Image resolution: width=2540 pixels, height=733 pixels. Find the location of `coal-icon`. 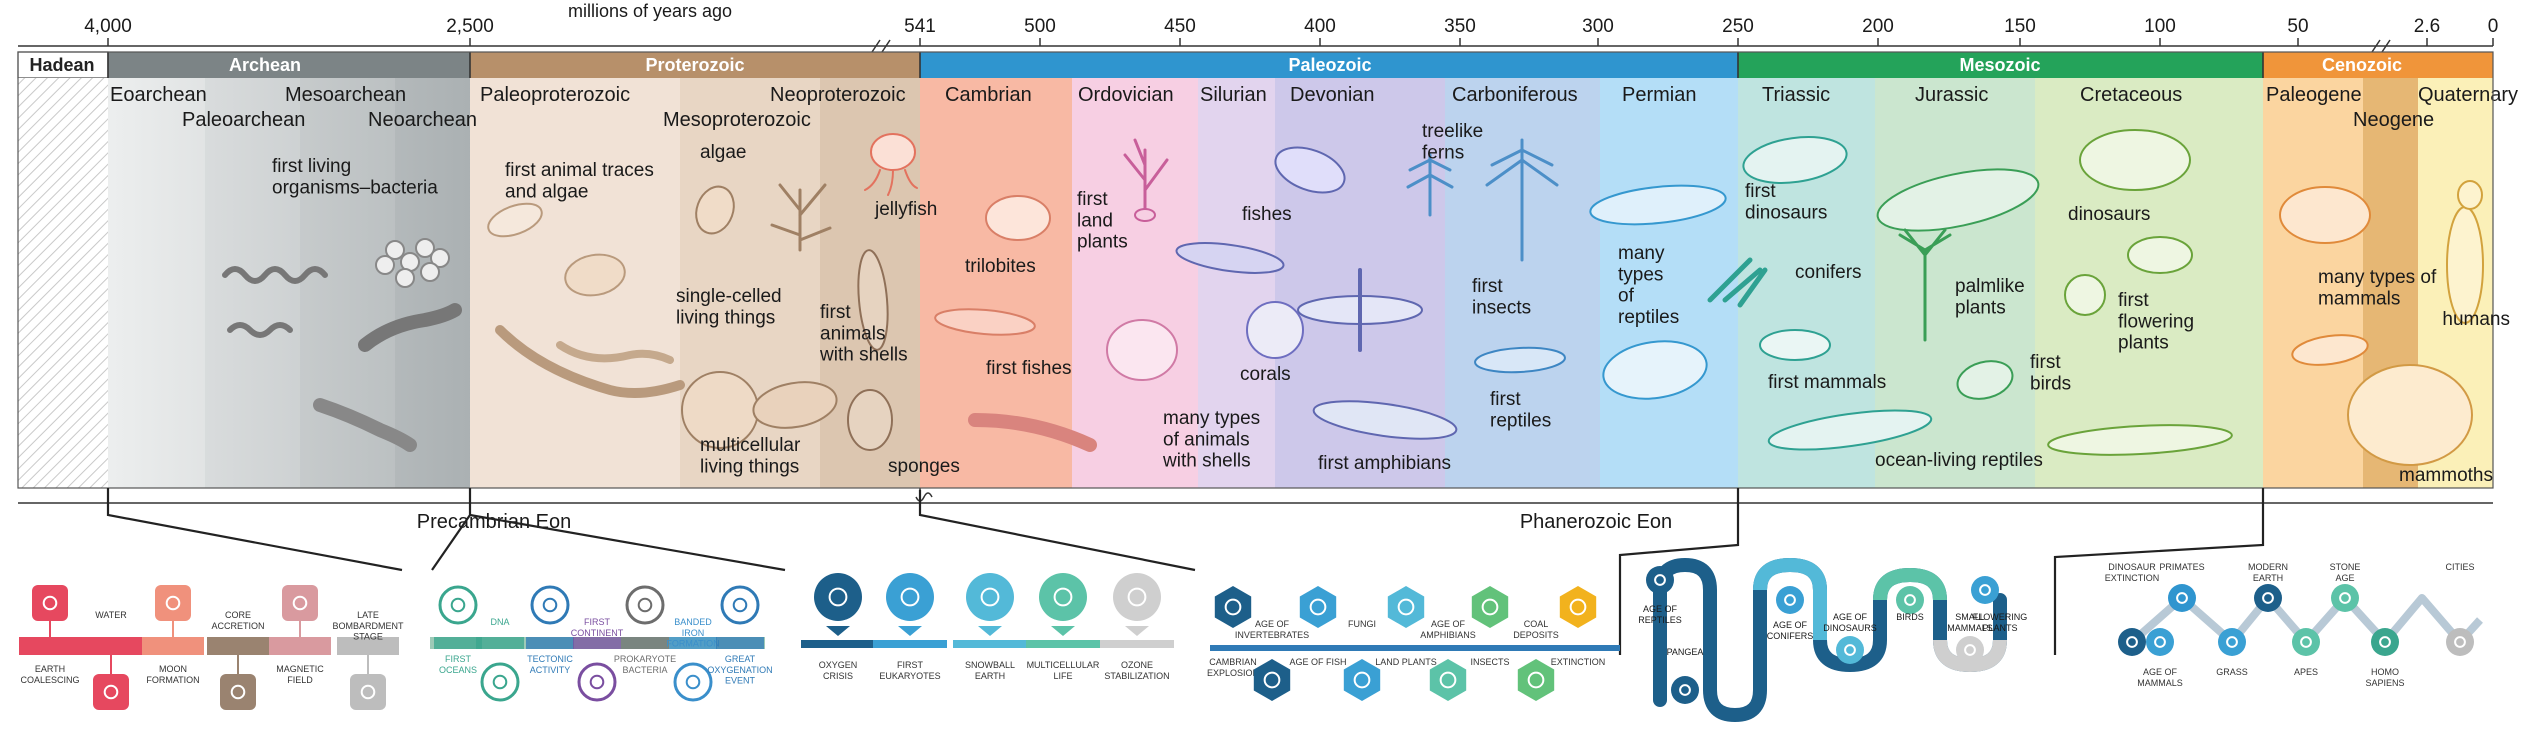

coal-icon is located at coordinates (1536, 680).